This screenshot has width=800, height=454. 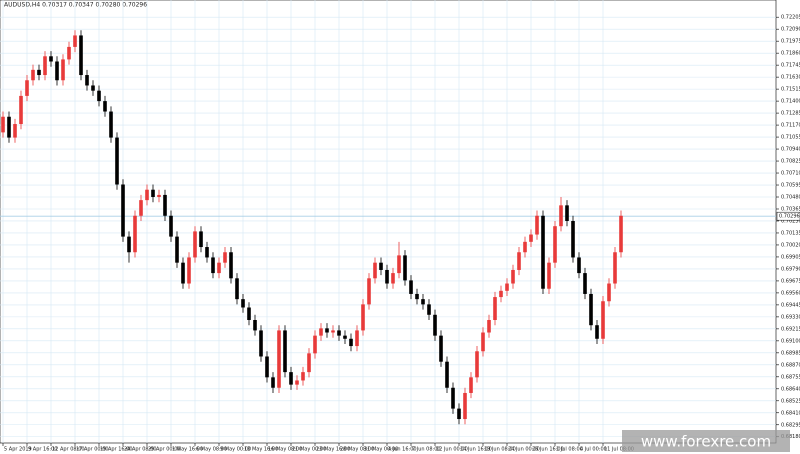 What do you see at coordinates (706, 442) in the screenshot?
I see `watermark: www.forexre.com` at bounding box center [706, 442].